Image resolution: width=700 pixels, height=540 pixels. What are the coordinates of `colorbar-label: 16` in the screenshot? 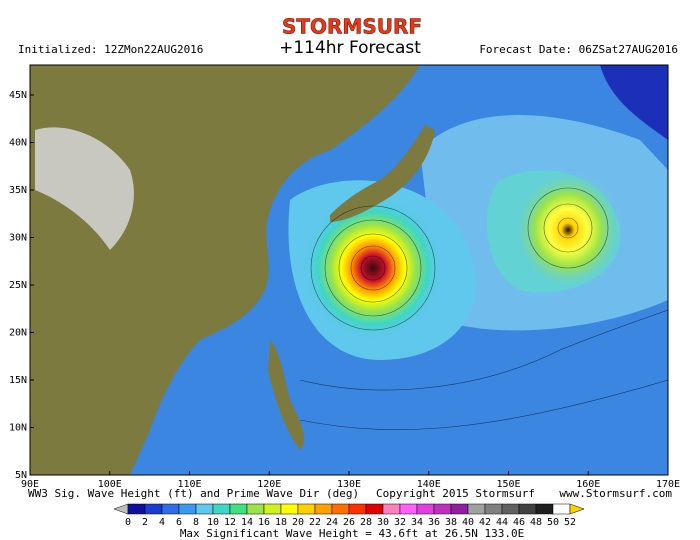 It's located at (264, 522).